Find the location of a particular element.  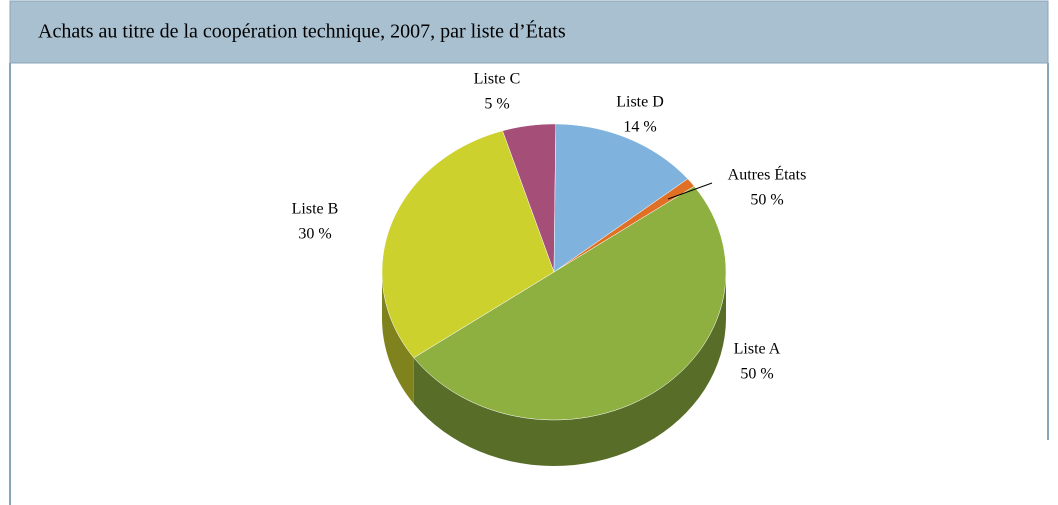

slice-label: Liste B is located at coordinates (315, 209).